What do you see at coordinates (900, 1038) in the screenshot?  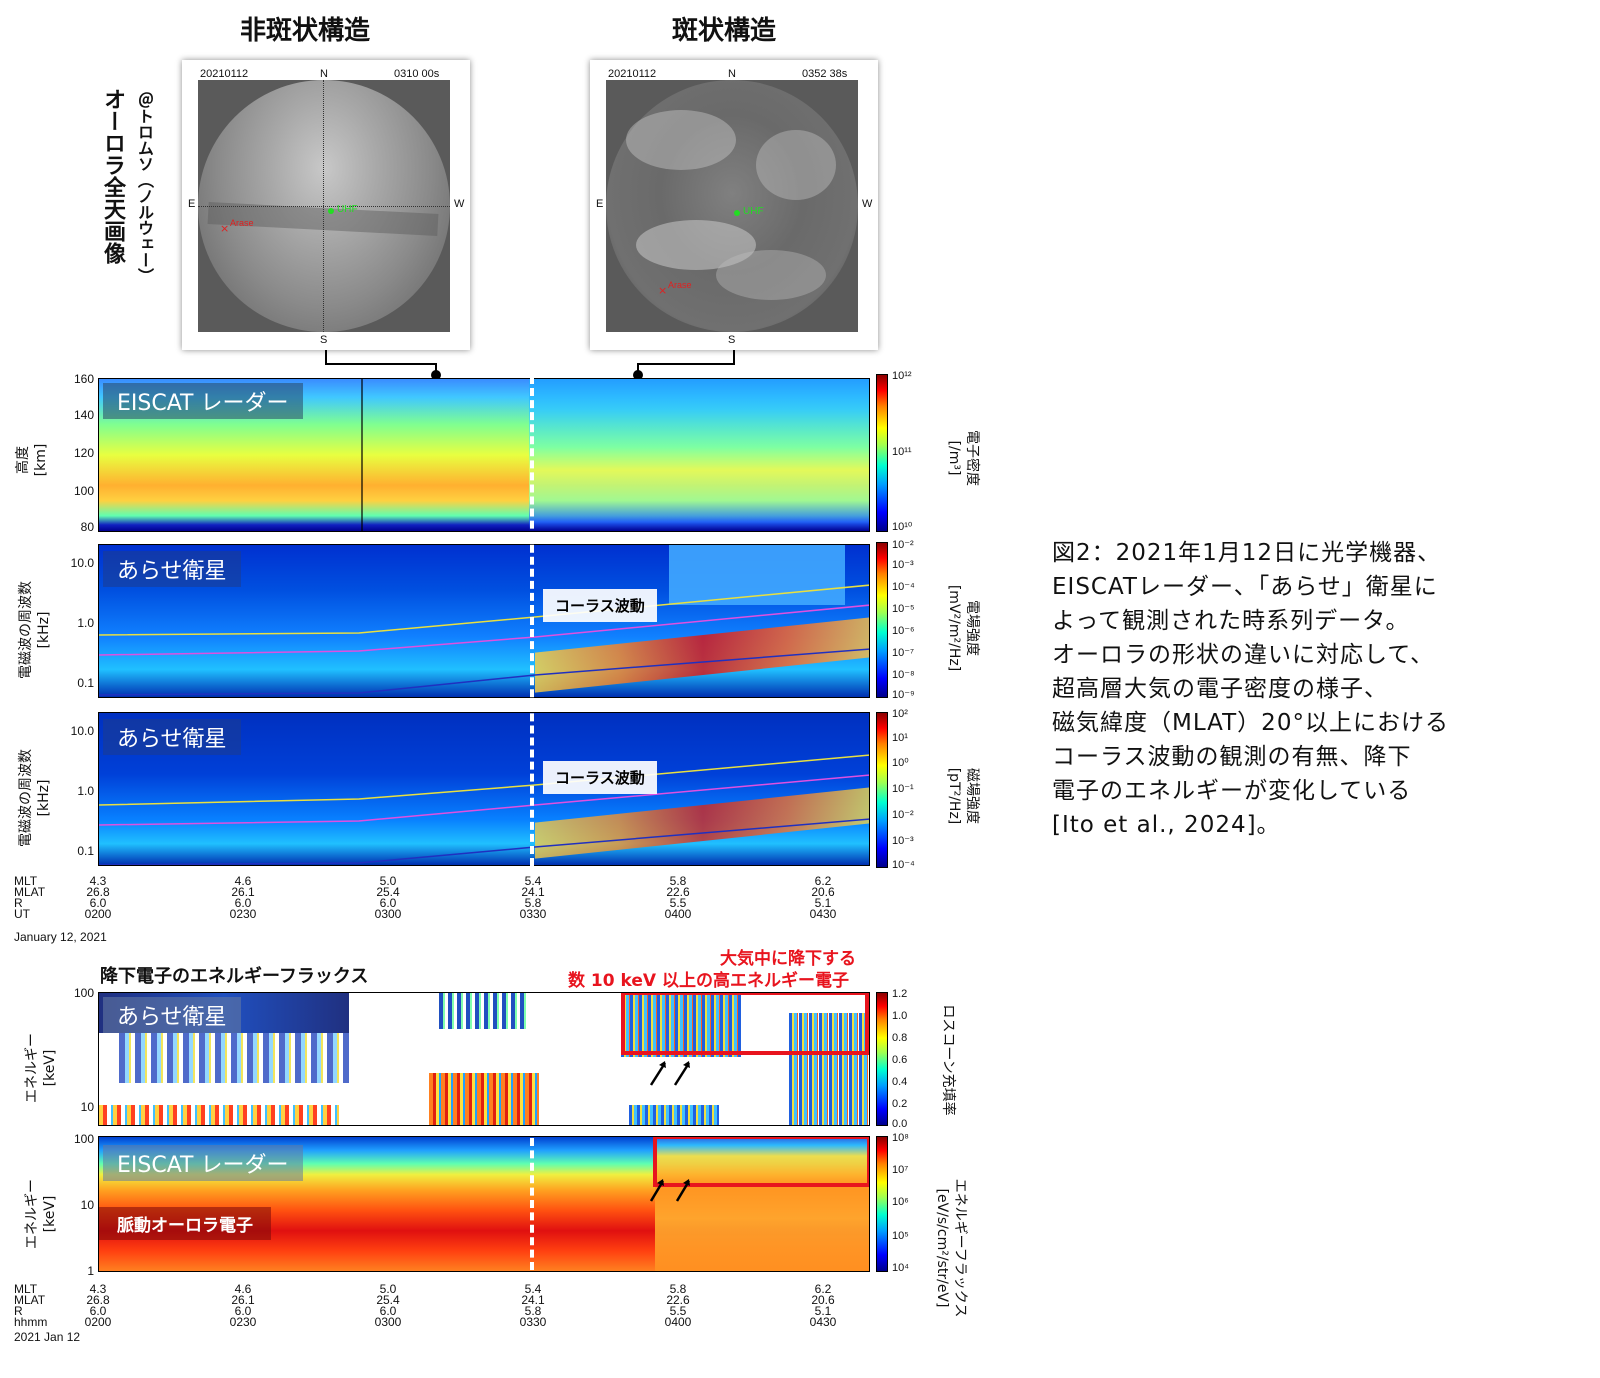 I see `panel4-cbtick: 0.8` at bounding box center [900, 1038].